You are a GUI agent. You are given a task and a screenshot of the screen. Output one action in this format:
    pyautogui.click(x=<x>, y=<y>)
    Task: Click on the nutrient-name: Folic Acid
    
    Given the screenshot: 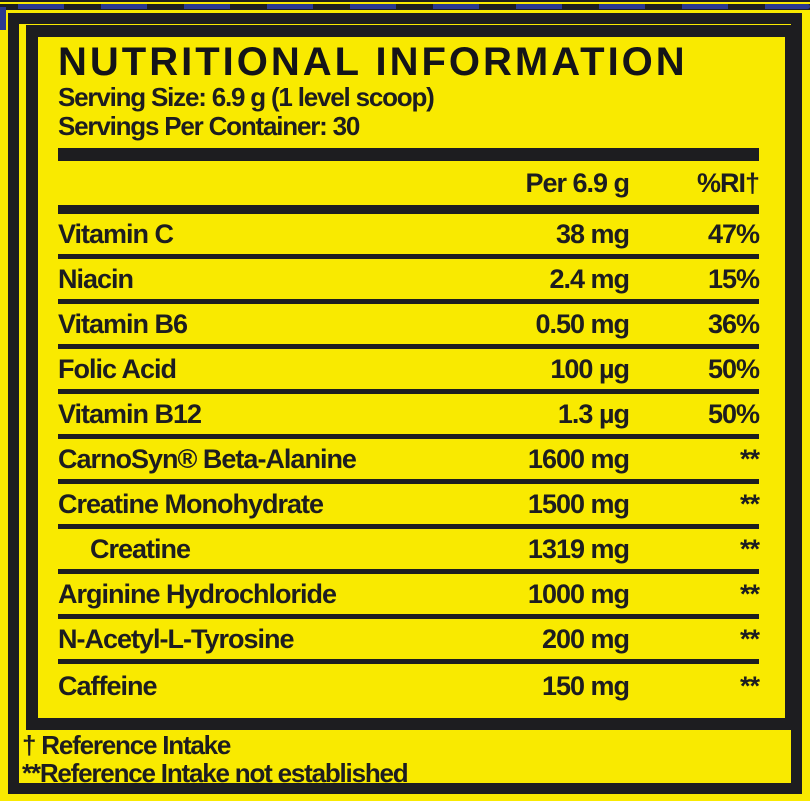 What is the action you would take?
    pyautogui.click(x=117, y=368)
    